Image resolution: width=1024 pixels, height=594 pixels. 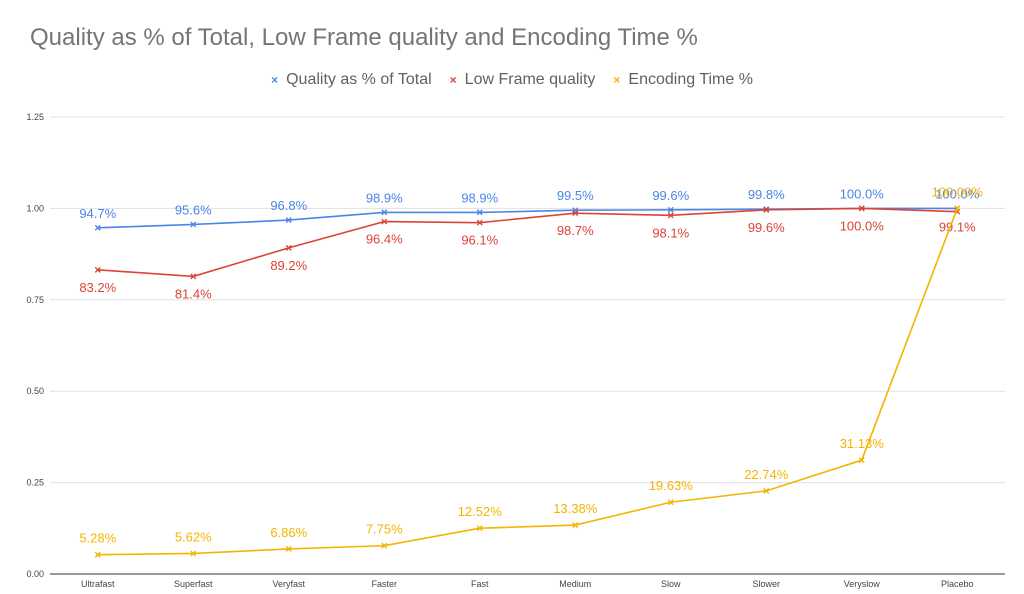 I want to click on x-tick-label: Veryfast, so click(x=288, y=584).